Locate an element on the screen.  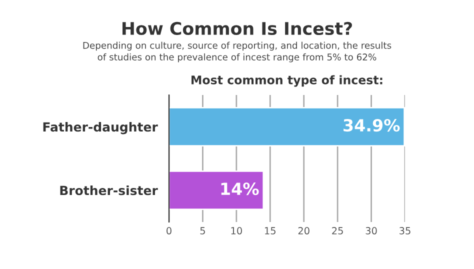
x-tick-label: 25 is located at coordinates (337, 230).